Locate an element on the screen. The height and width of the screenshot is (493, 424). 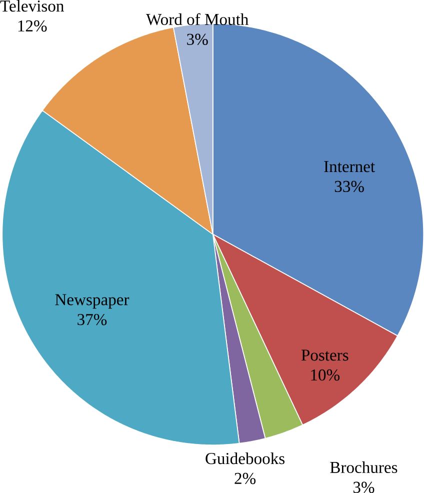
data-label: 10% is located at coordinates (325, 375).